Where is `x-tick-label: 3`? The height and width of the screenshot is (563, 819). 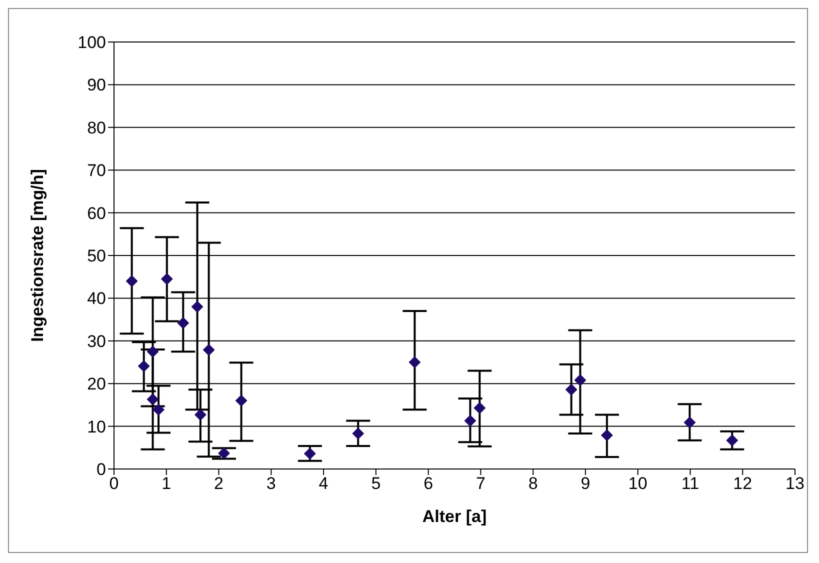 x-tick-label: 3 is located at coordinates (271, 484).